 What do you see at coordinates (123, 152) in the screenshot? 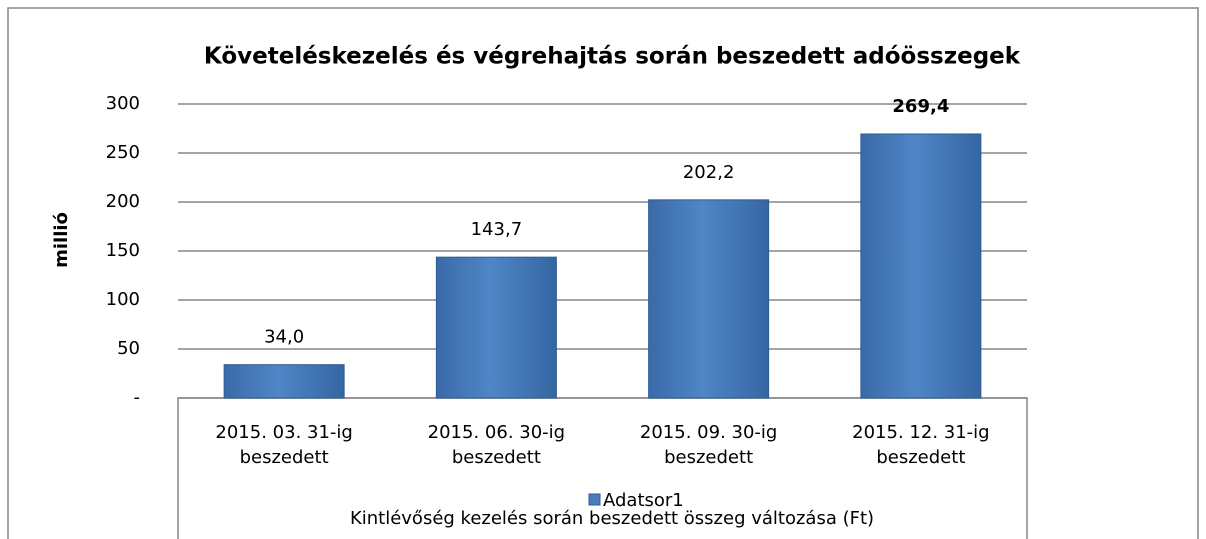
I see `y-tick-label: 250` at bounding box center [123, 152].